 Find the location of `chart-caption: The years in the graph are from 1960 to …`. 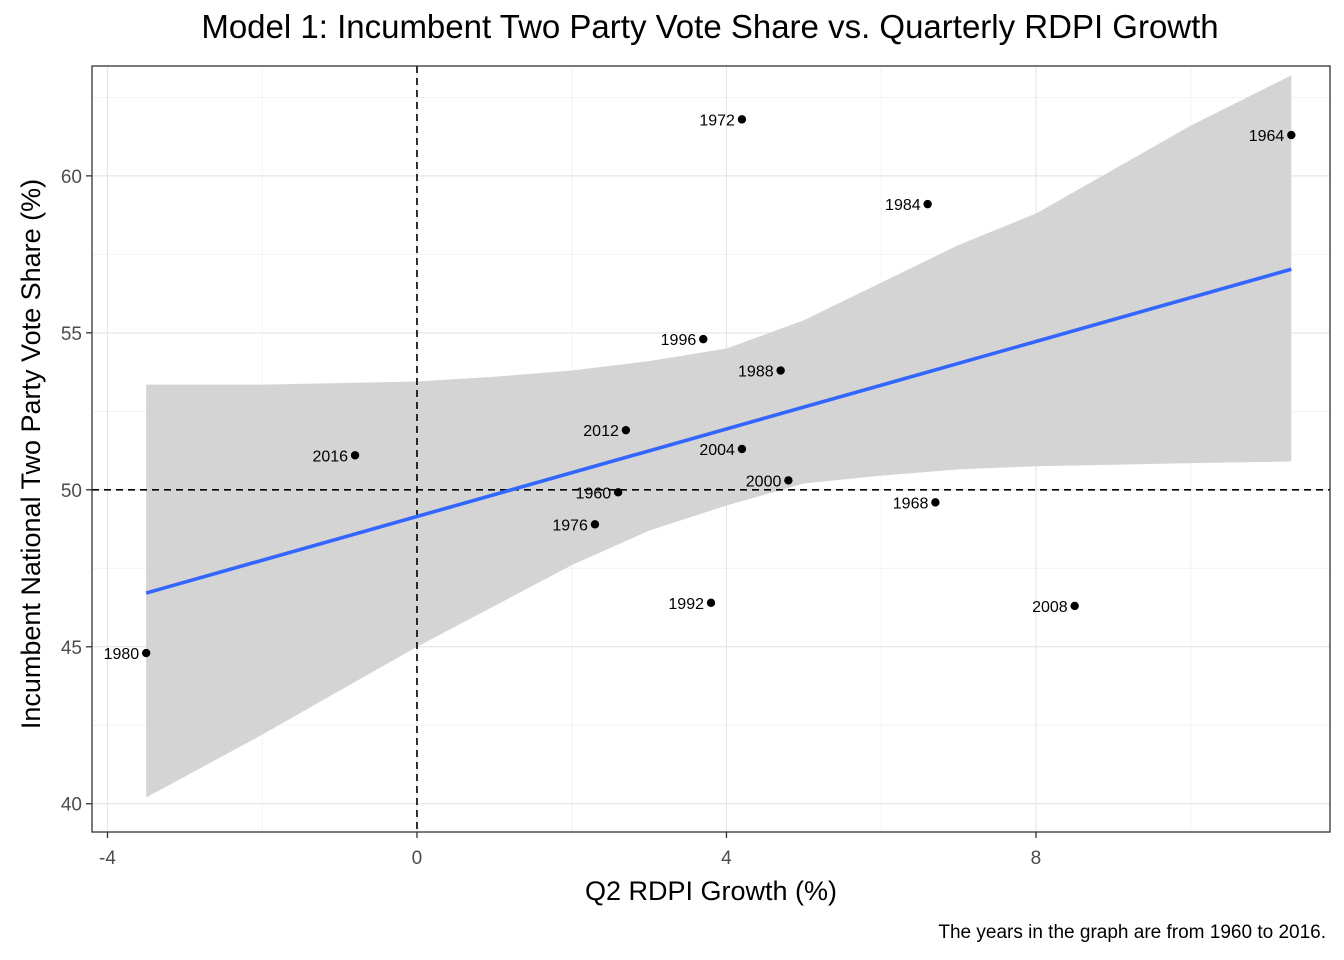

chart-caption: The years in the graph are from 1960 to … is located at coordinates (1132, 932).